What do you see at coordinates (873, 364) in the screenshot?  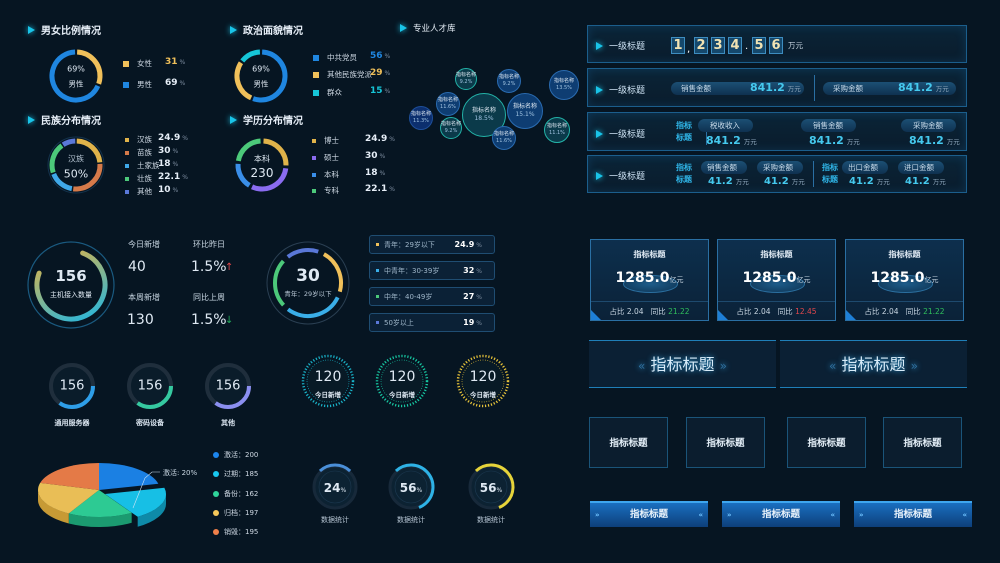 I see `title-banner: « 指标标题 »` at bounding box center [873, 364].